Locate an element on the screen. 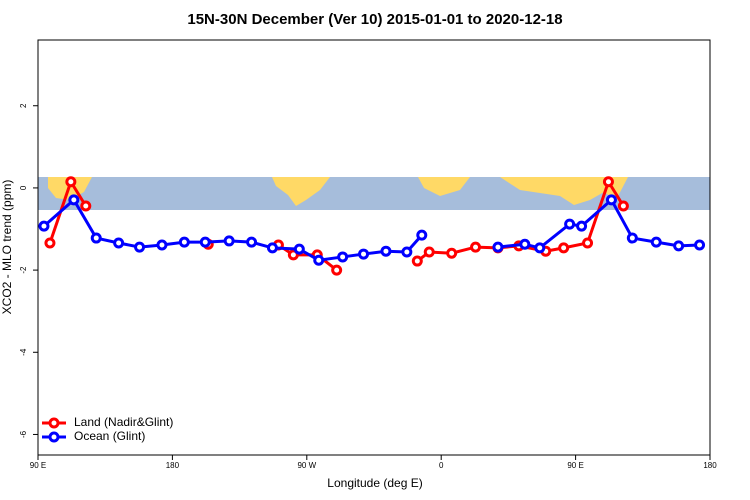 This screenshot has width=750, height=500. legend-label: Ocean (Glint) is located at coordinates (109, 436).